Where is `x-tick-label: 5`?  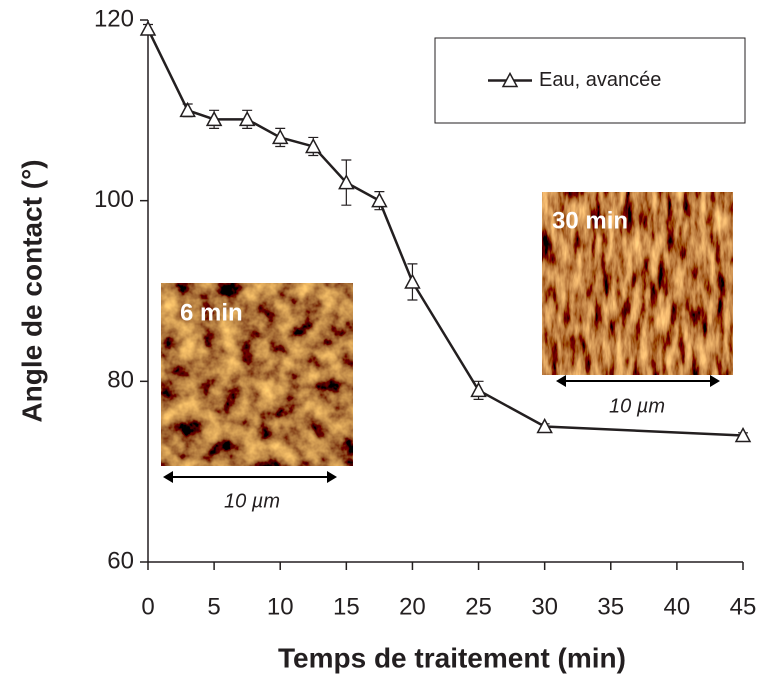 x-tick-label: 5 is located at coordinates (213, 606).